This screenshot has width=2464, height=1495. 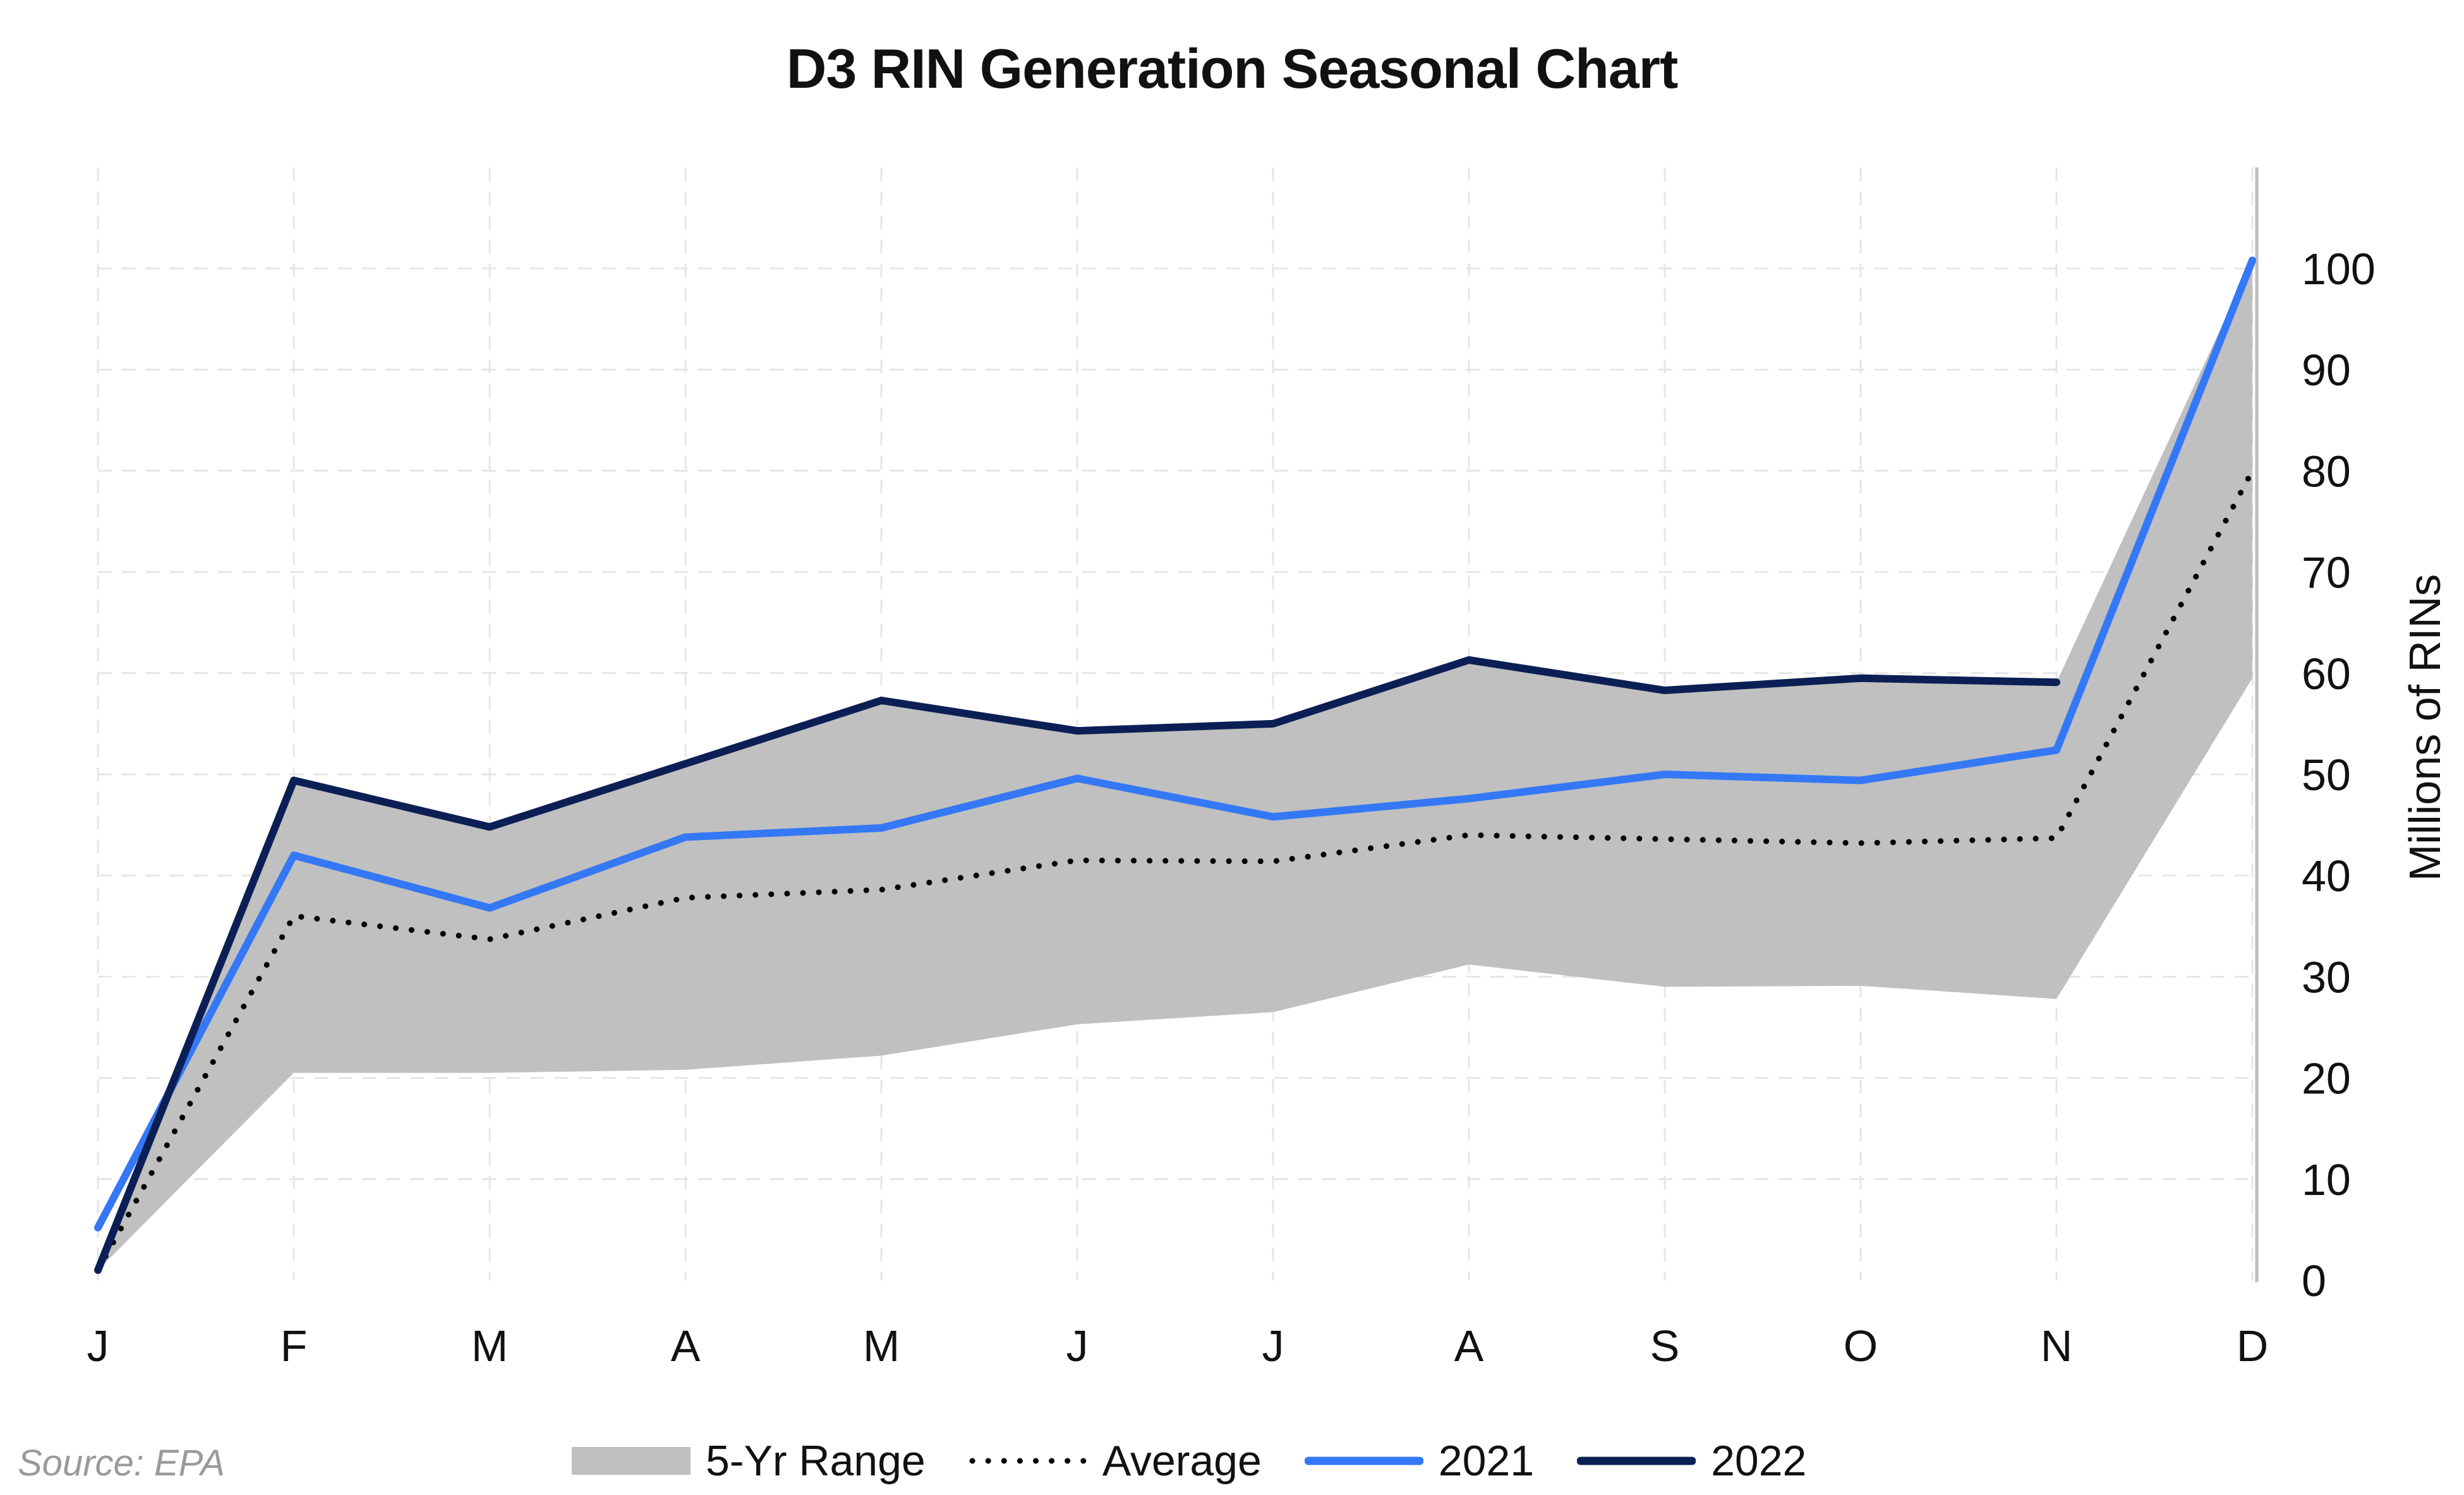 I want to click on legend-label-2022: 2022, so click(x=1759, y=1461).